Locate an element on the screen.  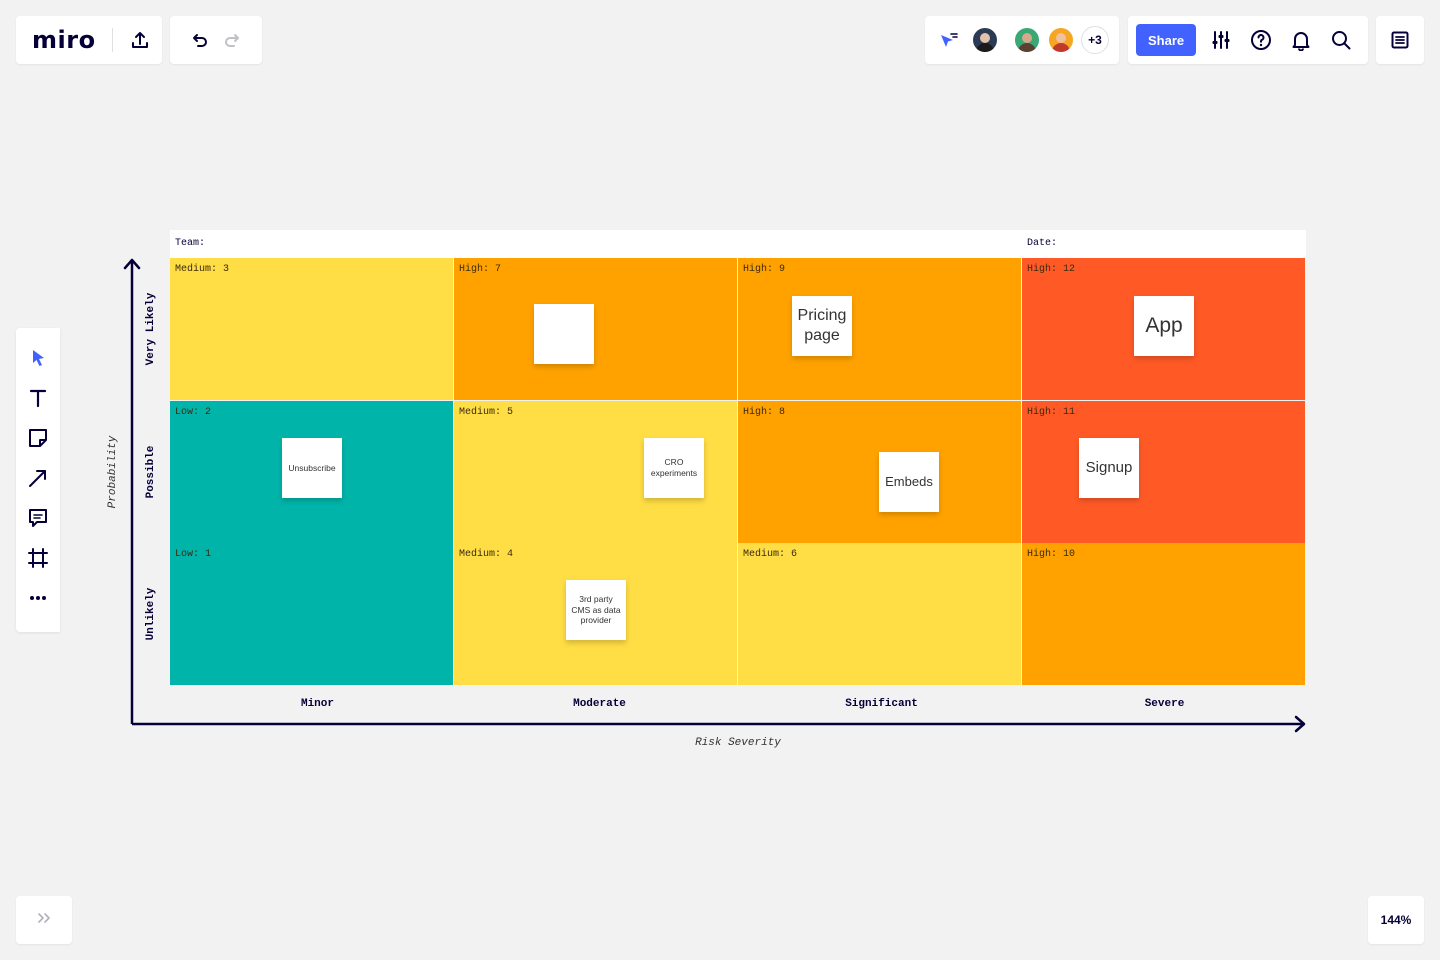
share-tools-panel: Share is located at coordinates (1248, 40).